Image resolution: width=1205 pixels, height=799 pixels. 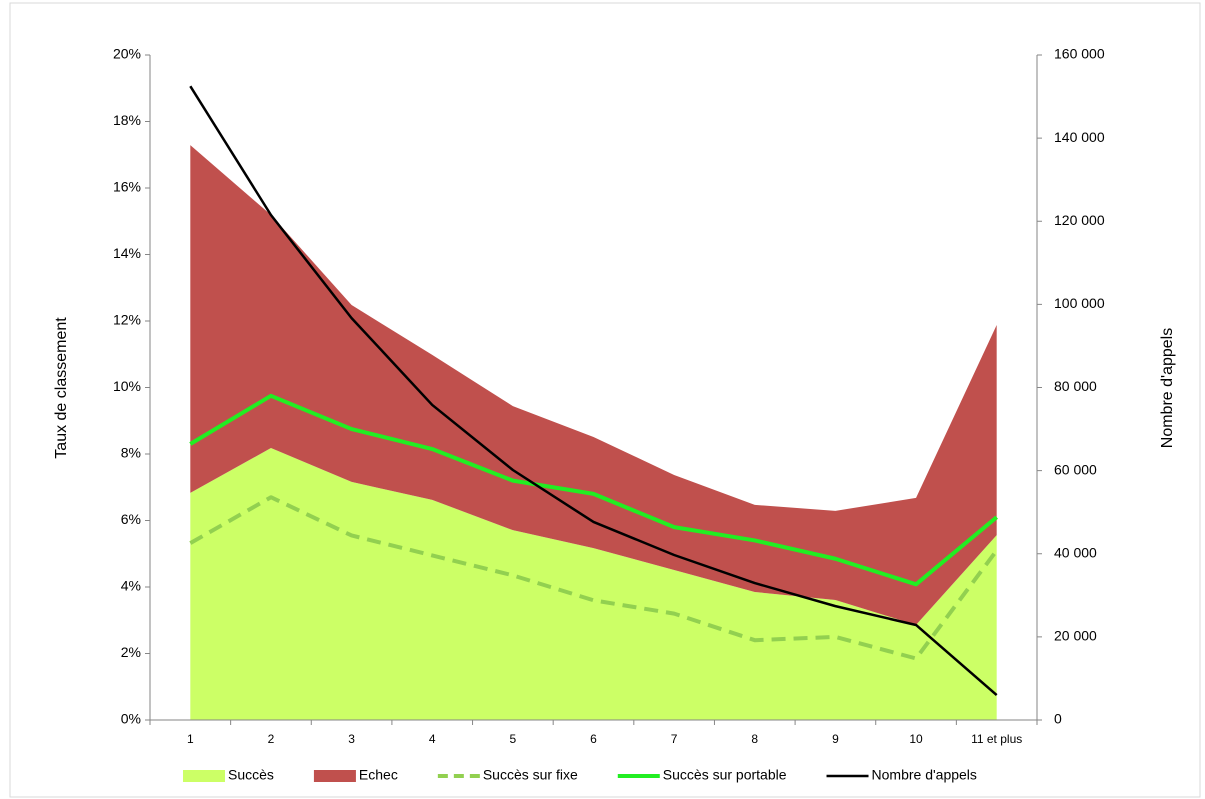 I want to click on y-tick-label: 14%, so click(x=127, y=253).